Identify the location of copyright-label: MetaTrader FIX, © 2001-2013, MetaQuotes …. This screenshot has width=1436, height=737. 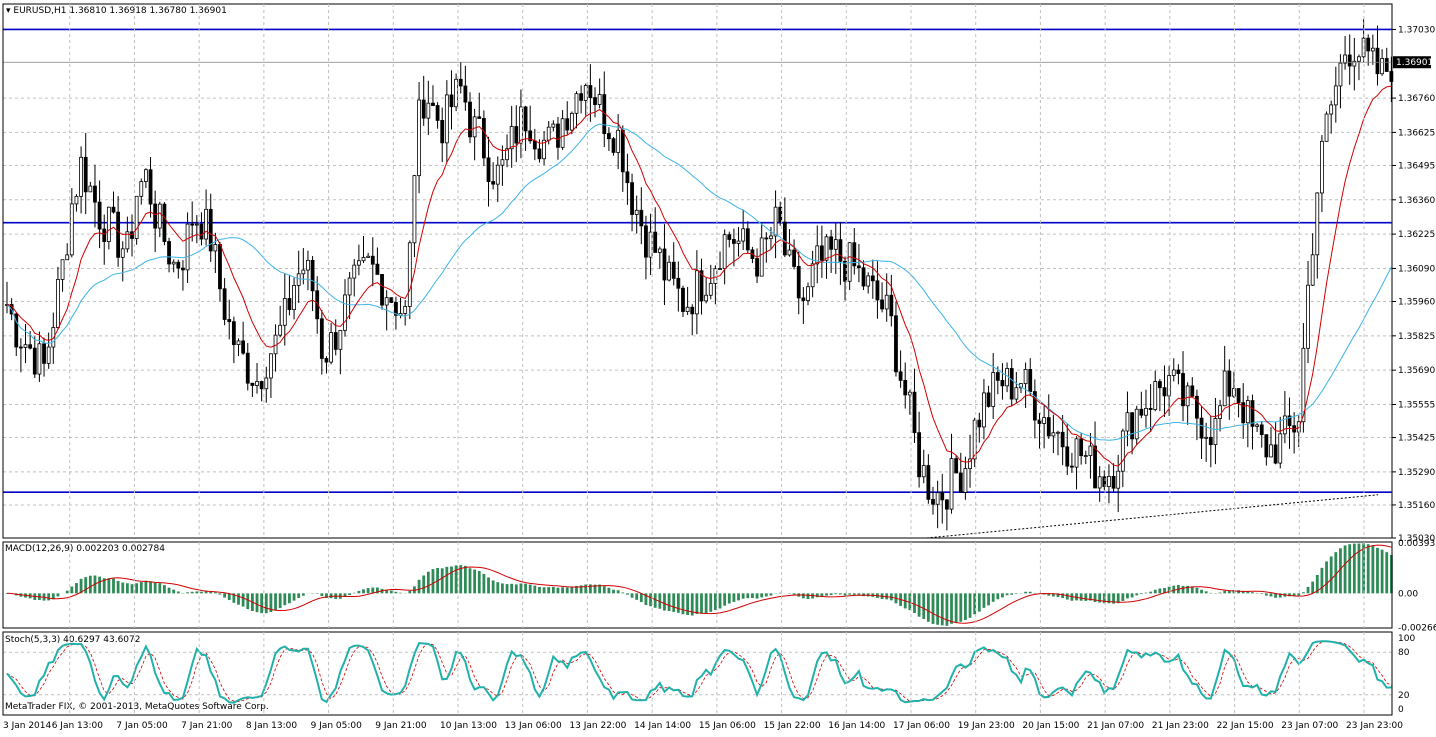
(137, 707).